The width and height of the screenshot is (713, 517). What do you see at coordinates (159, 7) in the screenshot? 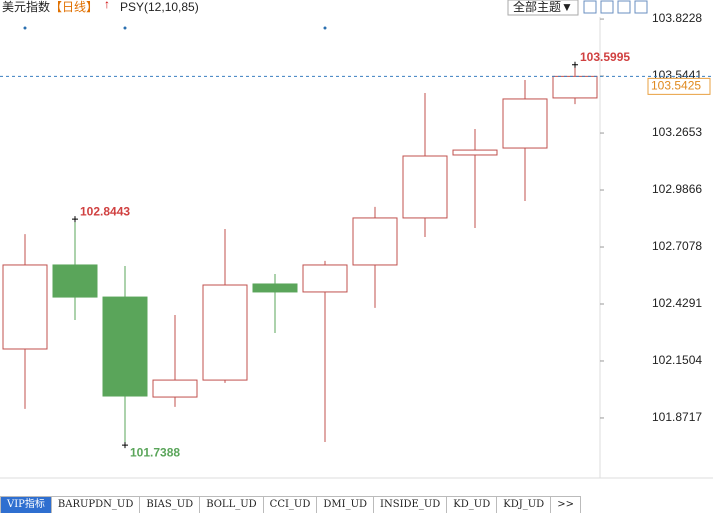
I see `indicator: PSY(12,10,85)` at bounding box center [159, 7].